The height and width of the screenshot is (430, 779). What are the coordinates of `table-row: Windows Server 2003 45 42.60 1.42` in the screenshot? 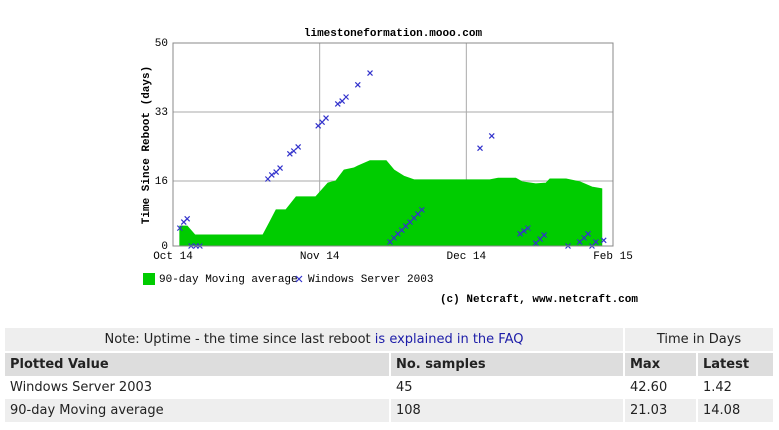 It's located at (390, 387).